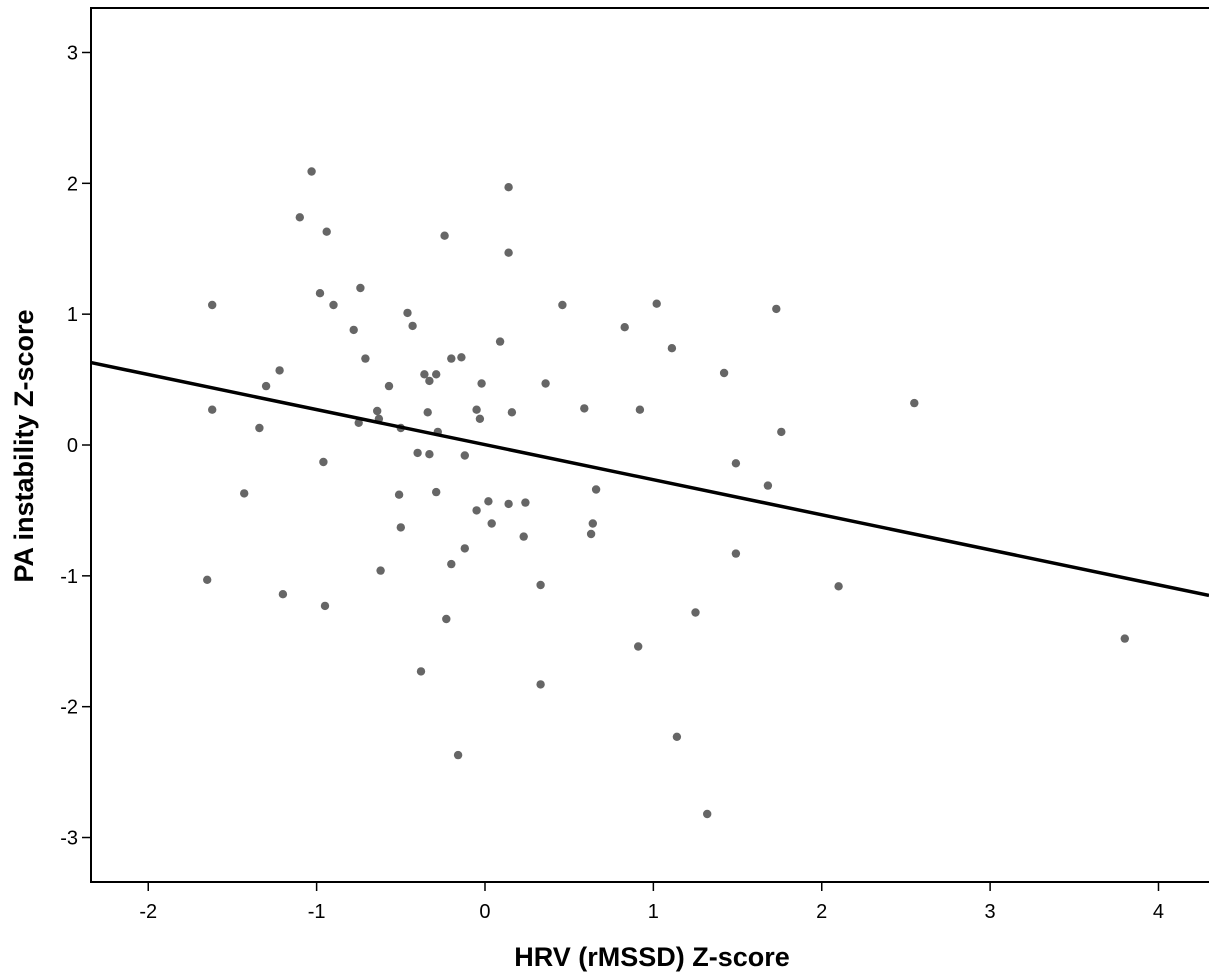 This screenshot has width=1209, height=972. What do you see at coordinates (317, 912) in the screenshot?
I see `x-tick-label: -1` at bounding box center [317, 912].